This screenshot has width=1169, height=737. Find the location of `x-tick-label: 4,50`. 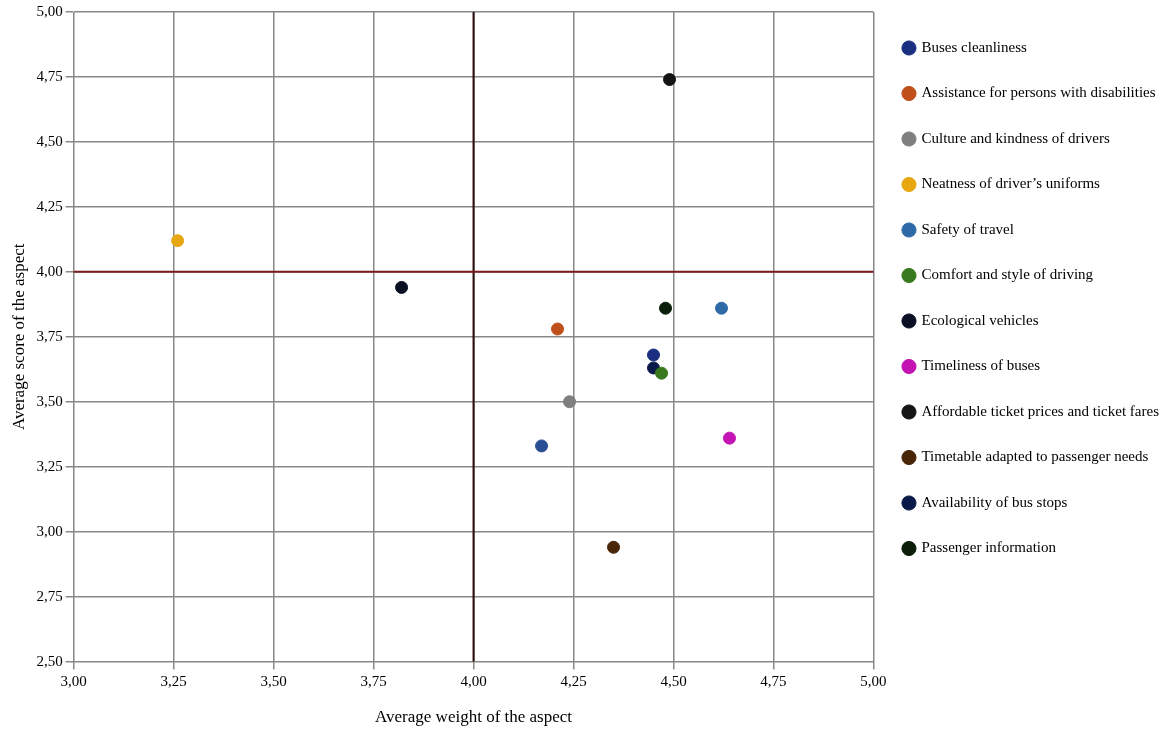

x-tick-label: 4,50 is located at coordinates (673, 680).